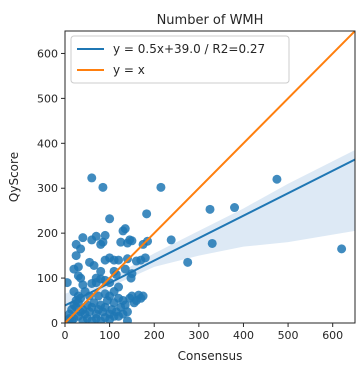  I want to click on y-tick-label: 600, so click(47, 53).